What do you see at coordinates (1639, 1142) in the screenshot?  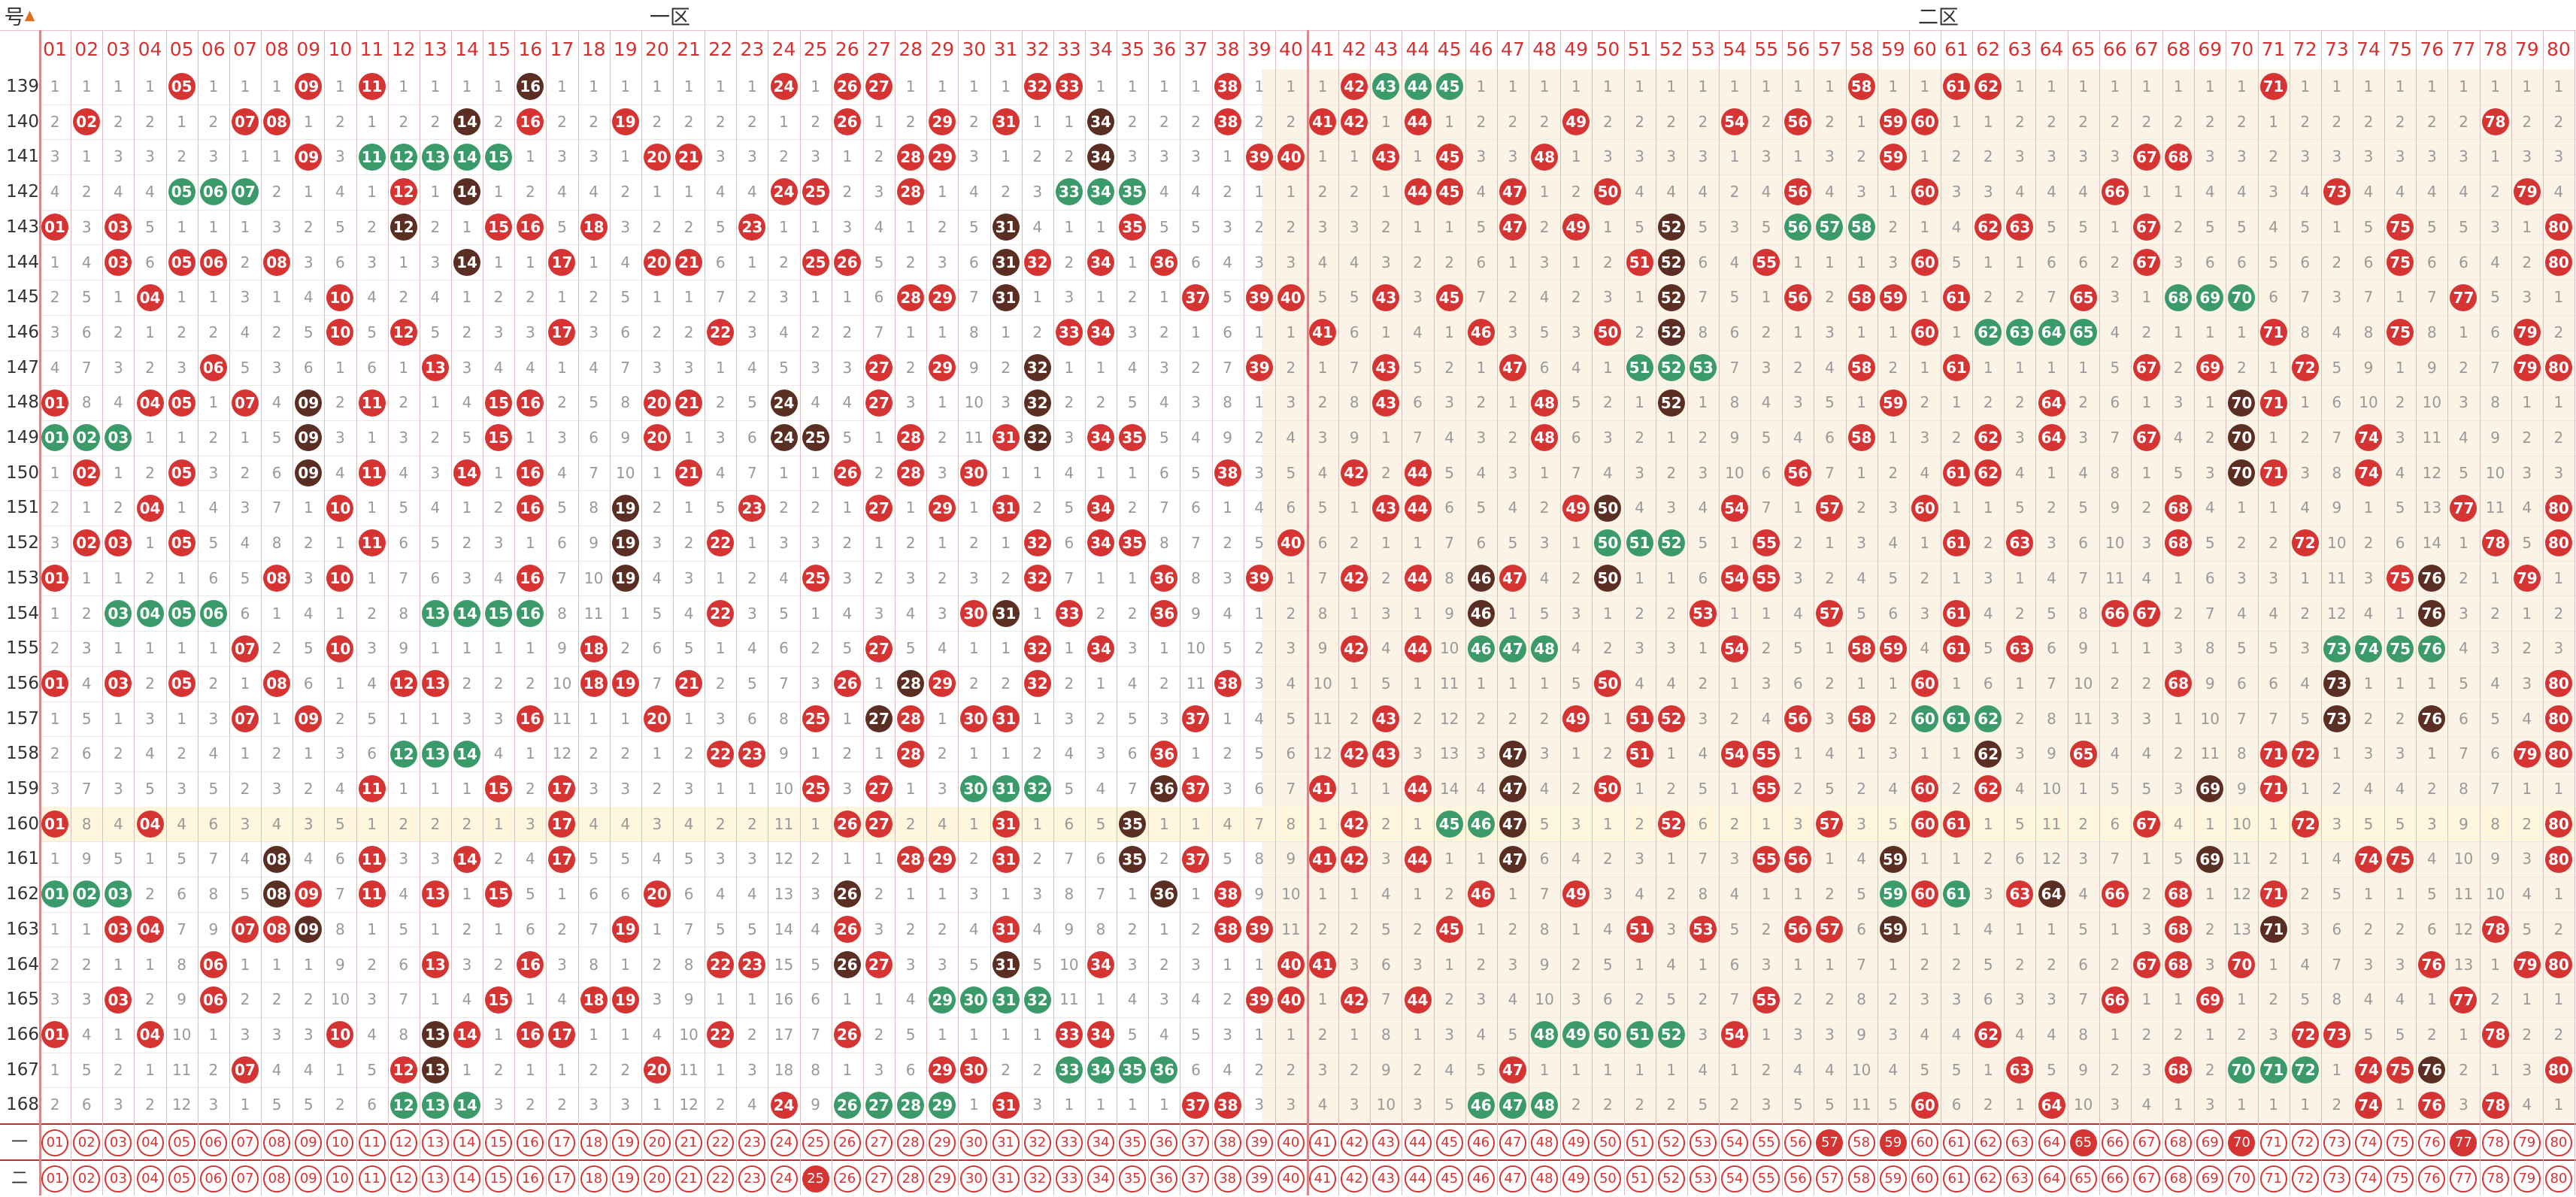 I see `footer-number-ball: 51` at bounding box center [1639, 1142].